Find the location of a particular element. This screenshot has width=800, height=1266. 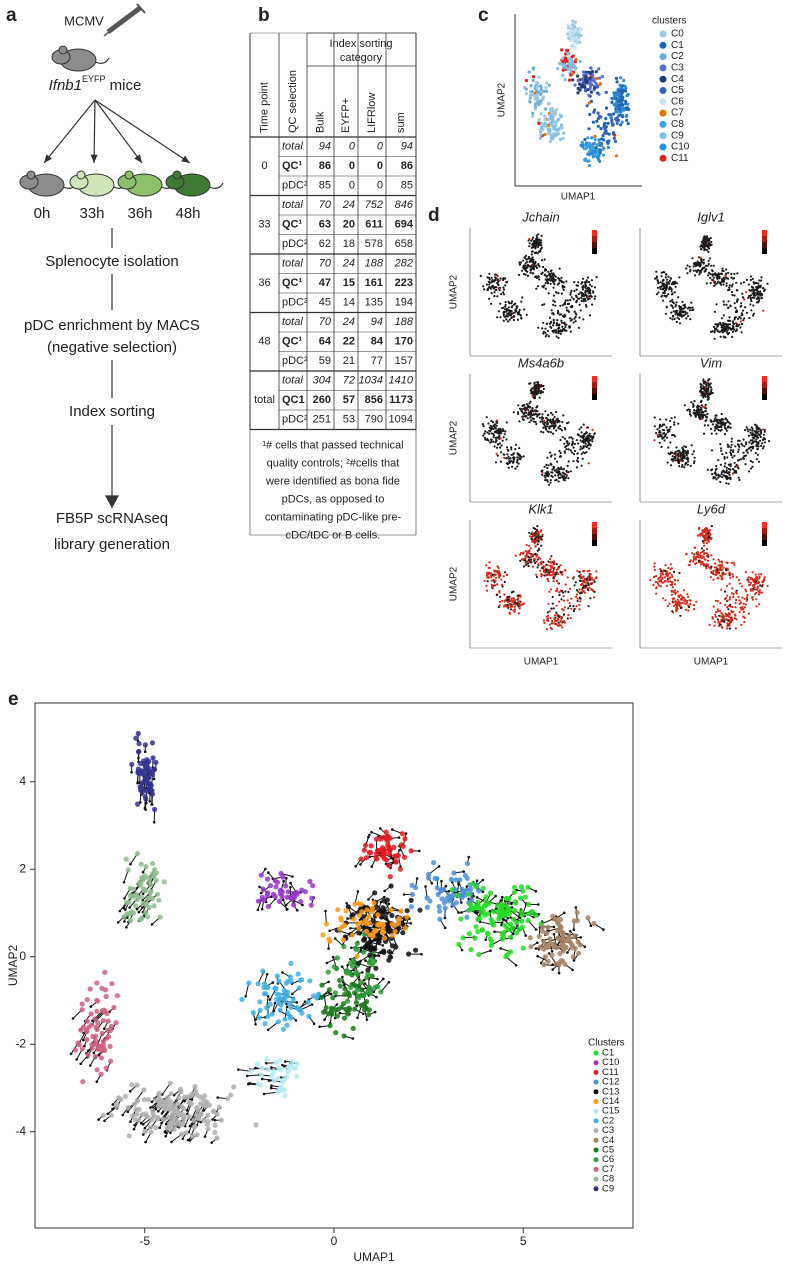

axis-label: UMAP2 is located at coordinates (502, 99).